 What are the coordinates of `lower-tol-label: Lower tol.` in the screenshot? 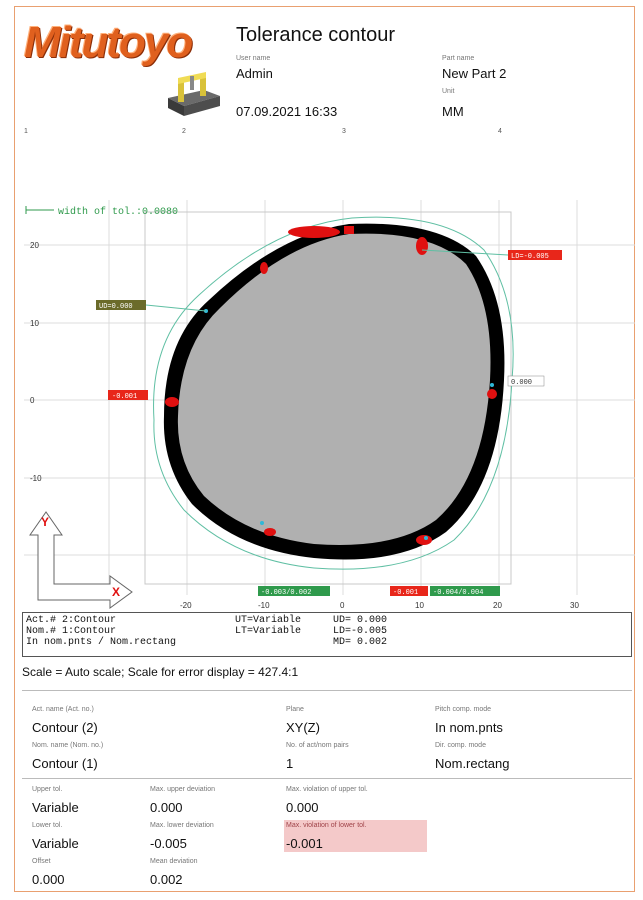 It's located at (47, 825).